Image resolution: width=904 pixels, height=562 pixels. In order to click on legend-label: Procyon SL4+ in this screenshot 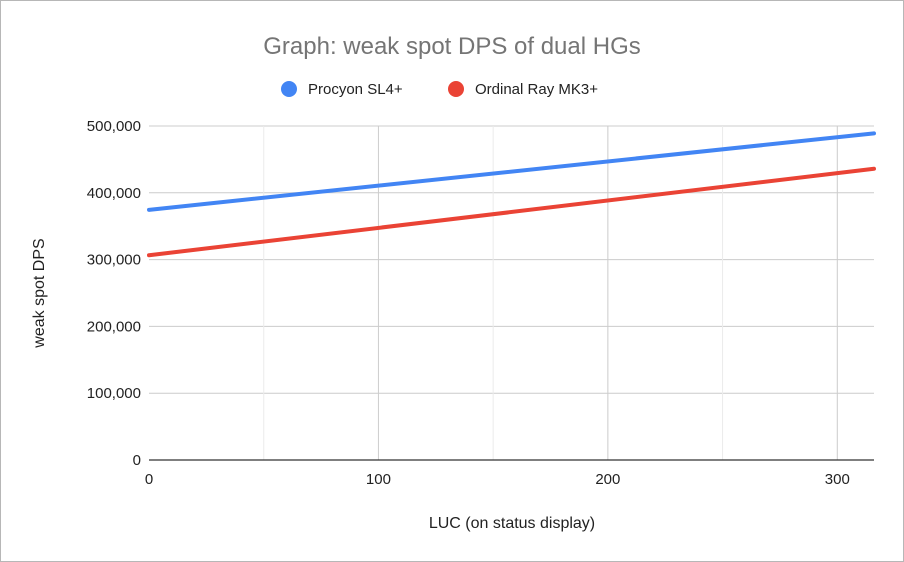, I will do `click(355, 89)`.